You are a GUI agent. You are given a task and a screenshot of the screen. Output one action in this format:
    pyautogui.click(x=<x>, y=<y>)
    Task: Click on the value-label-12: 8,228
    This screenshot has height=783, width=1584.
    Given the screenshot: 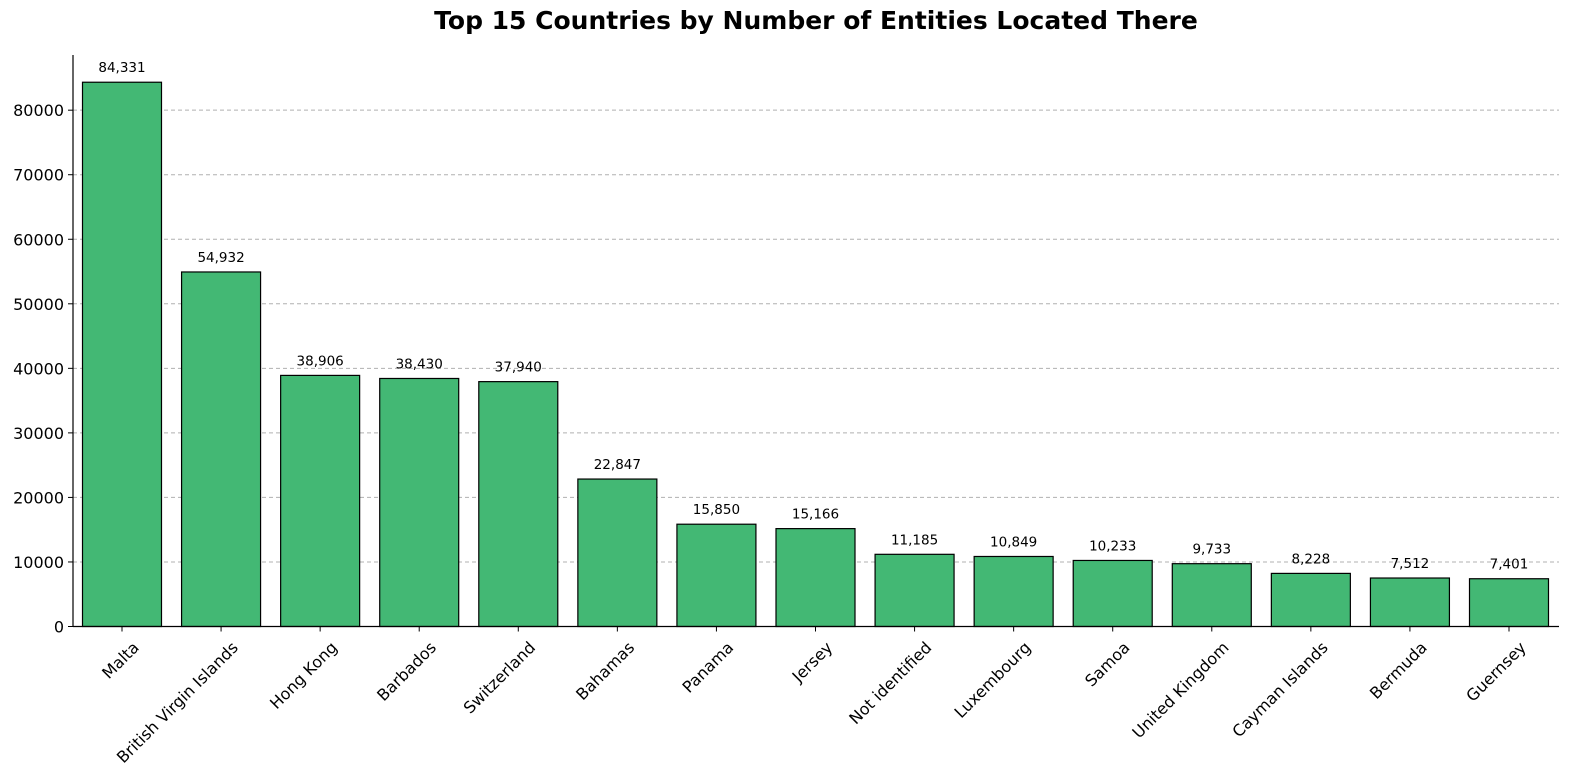 What is the action you would take?
    pyautogui.click(x=1311, y=559)
    